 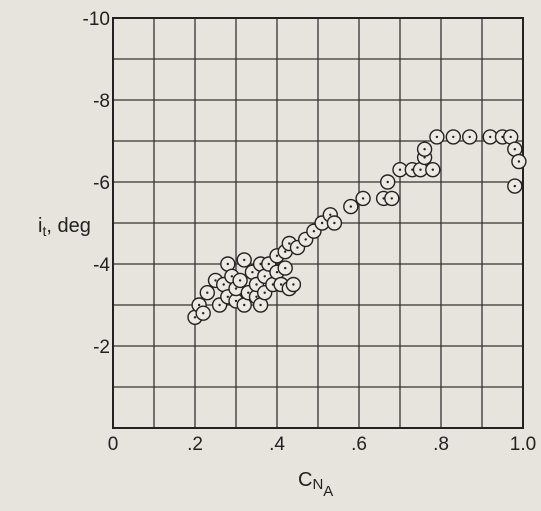 What do you see at coordinates (277, 444) in the screenshot?
I see `x-tick-label: .4` at bounding box center [277, 444].